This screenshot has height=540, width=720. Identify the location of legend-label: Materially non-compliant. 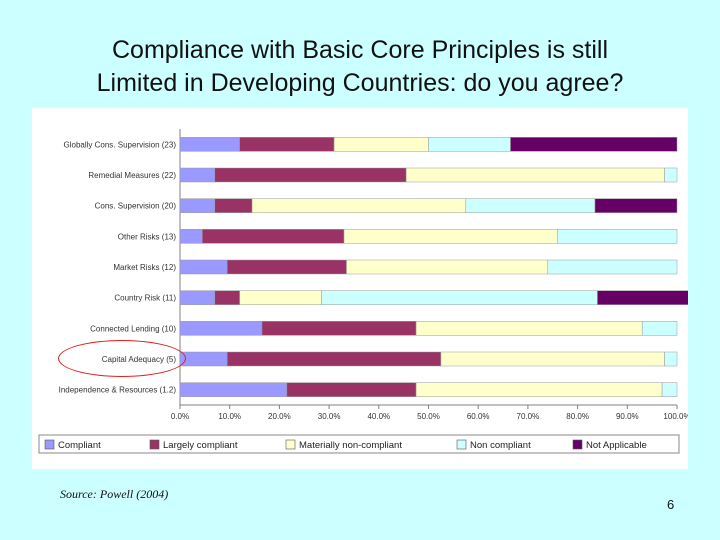
(350, 445).